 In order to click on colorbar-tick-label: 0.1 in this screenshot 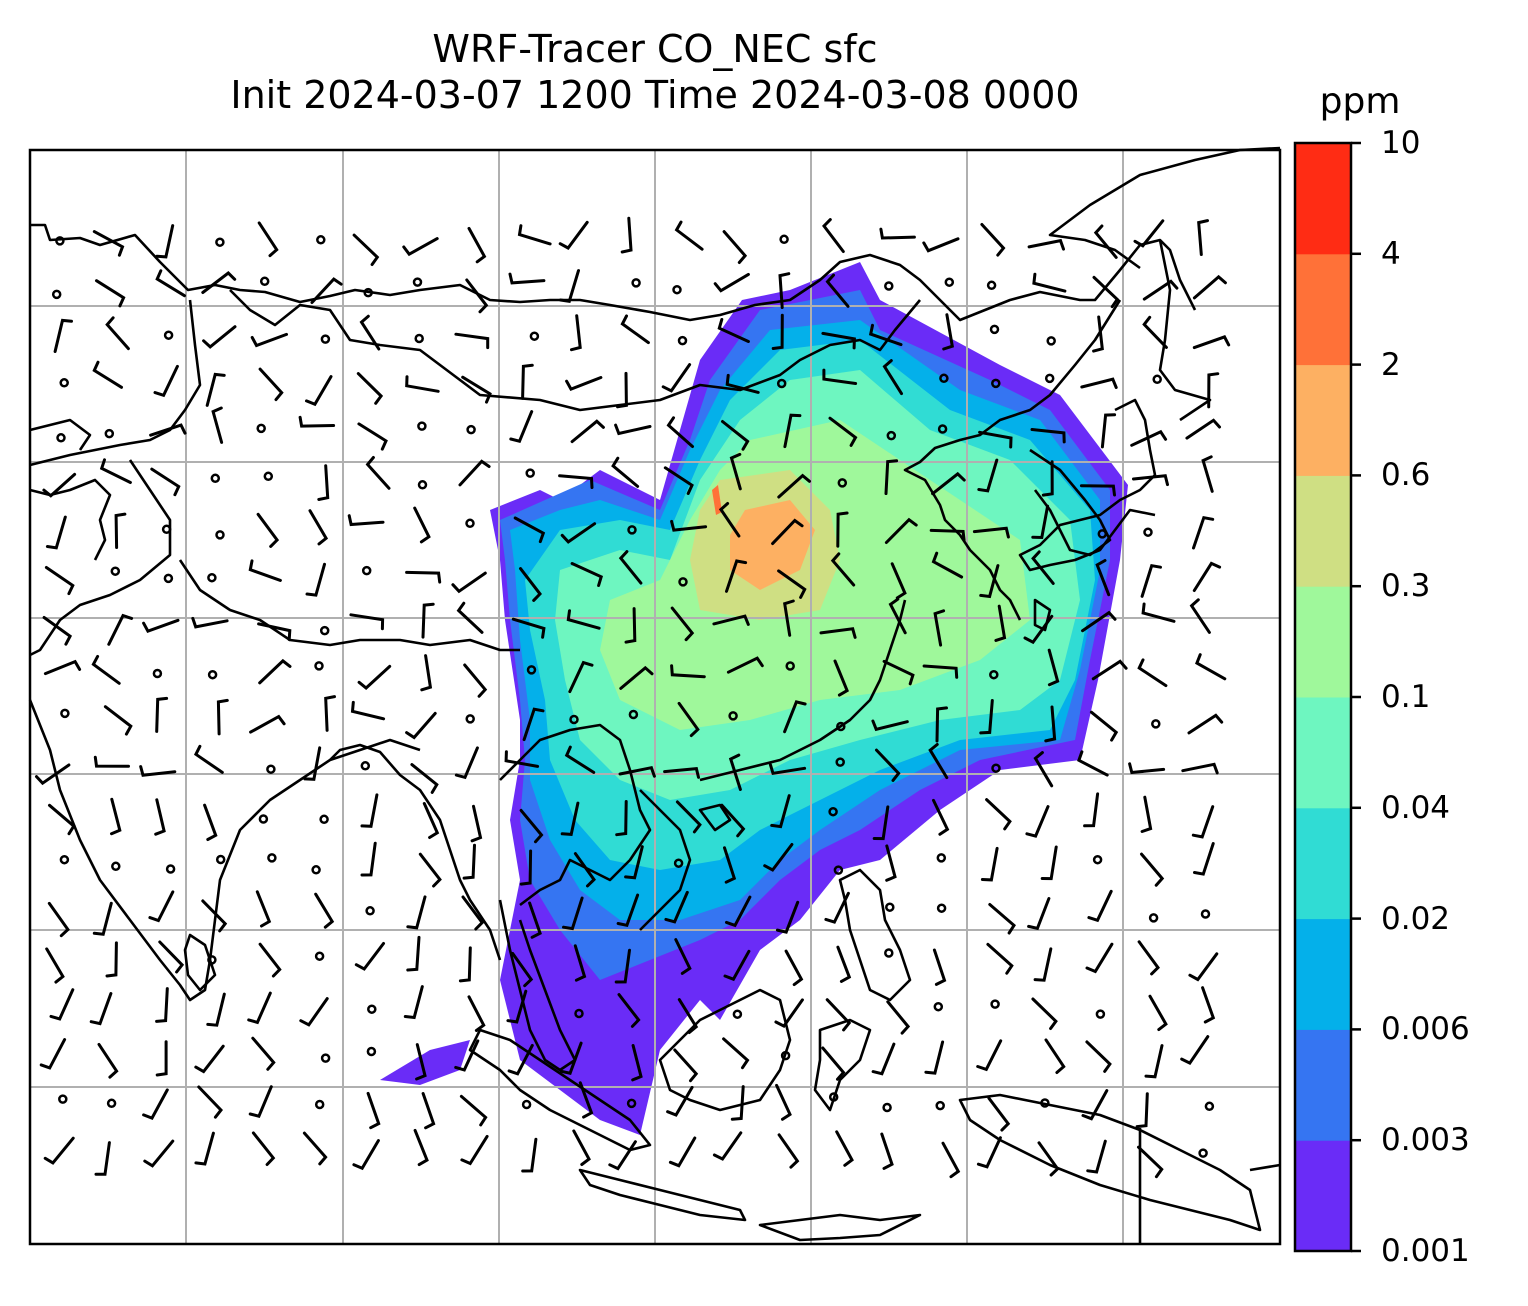, I will do `click(1406, 697)`.